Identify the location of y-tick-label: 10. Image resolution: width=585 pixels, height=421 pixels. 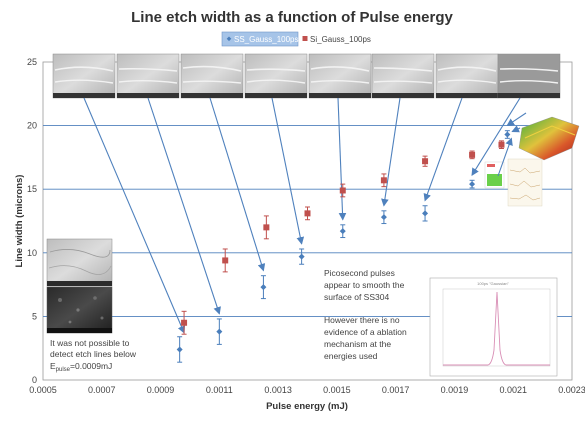
(32, 253).